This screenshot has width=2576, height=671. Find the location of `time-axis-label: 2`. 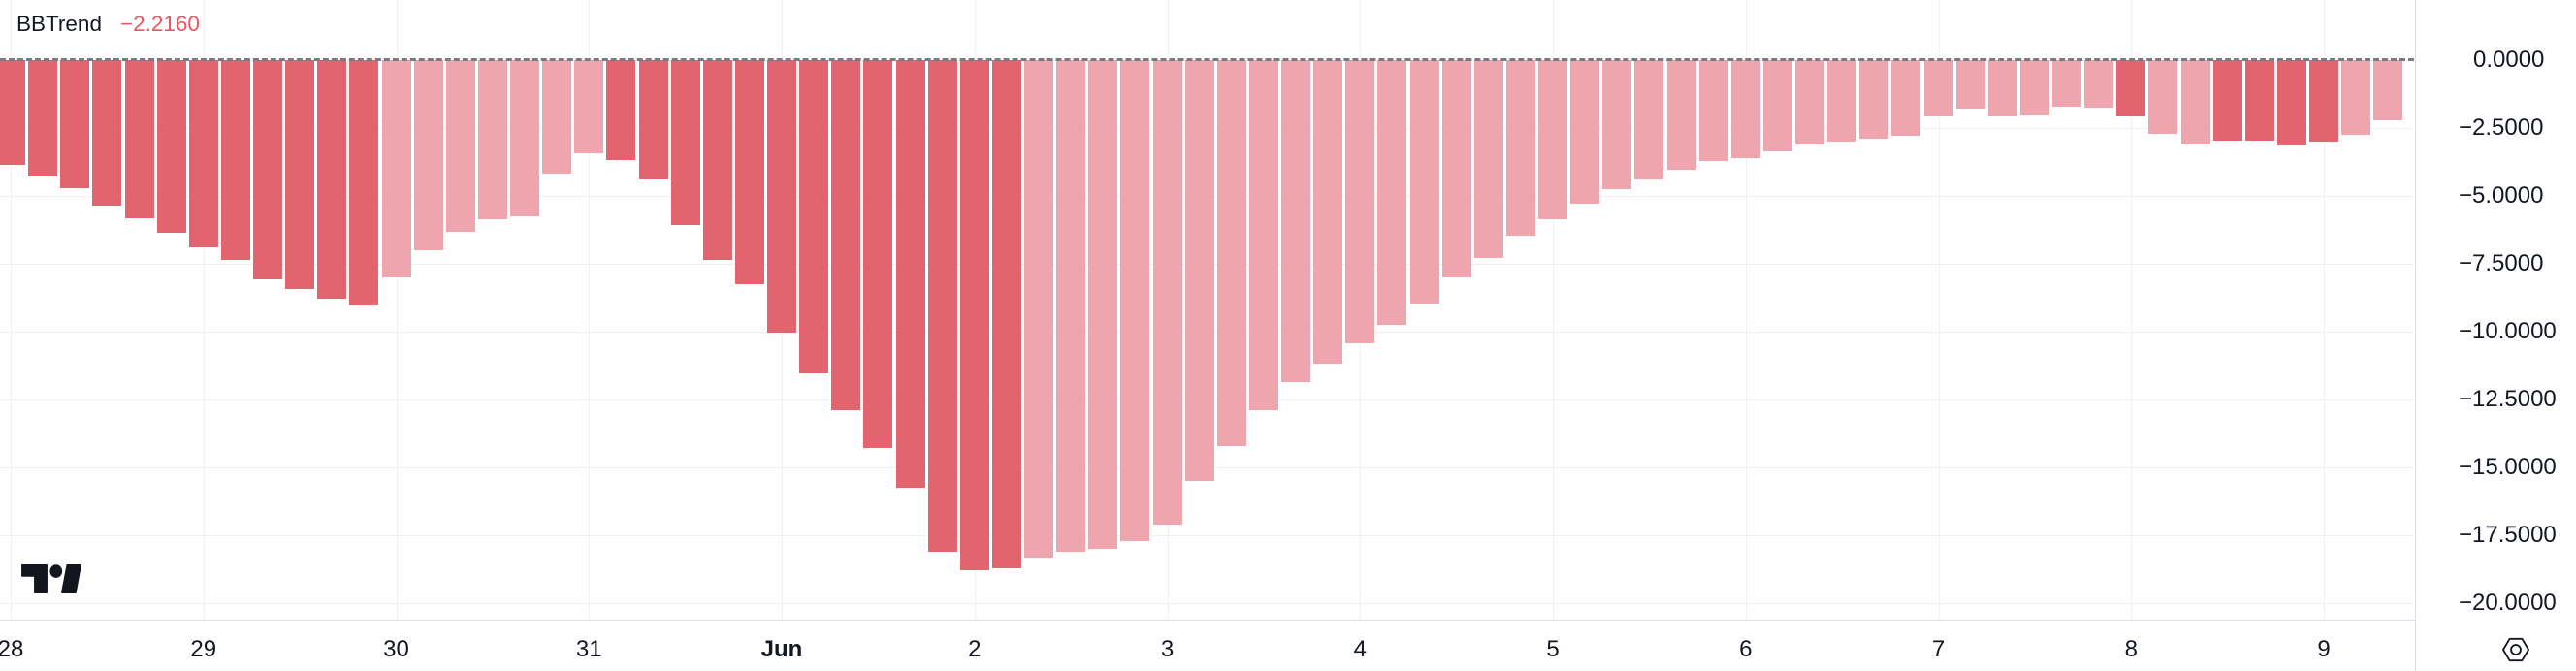

time-axis-label: 2 is located at coordinates (975, 649).